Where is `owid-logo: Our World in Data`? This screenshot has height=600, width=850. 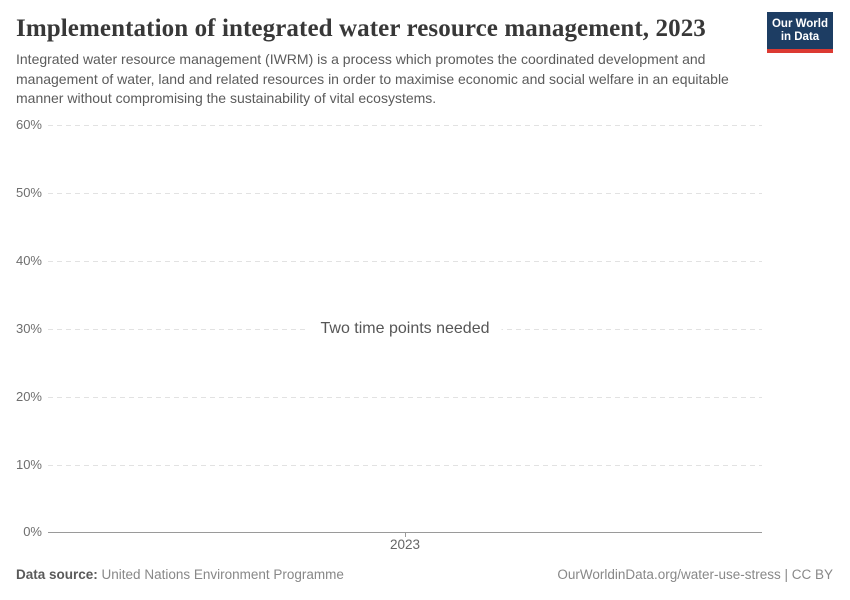 owid-logo: Our World in Data is located at coordinates (800, 32).